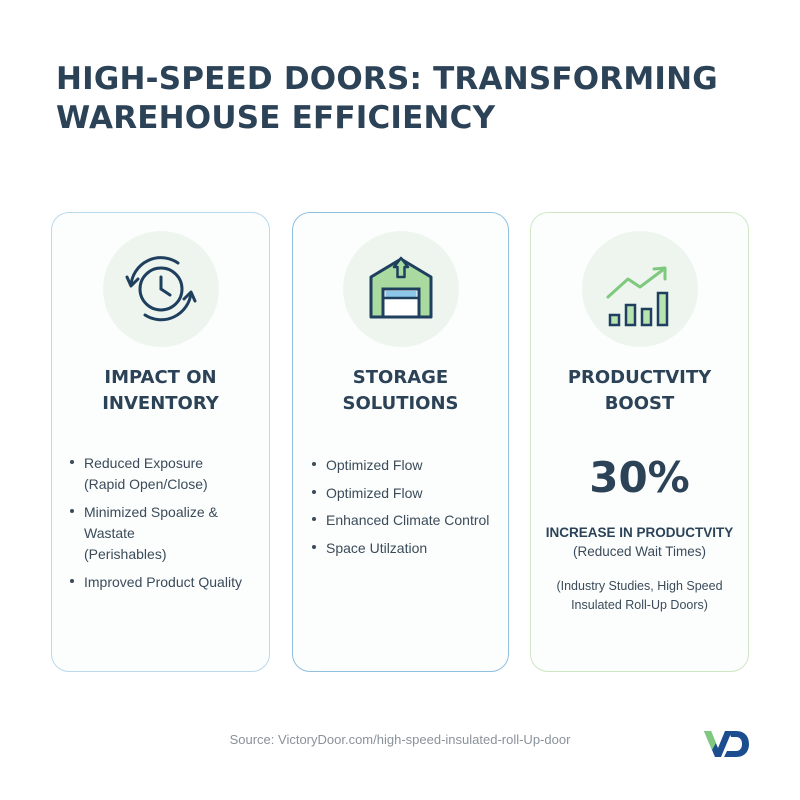 This screenshot has width=800, height=800. Describe the element at coordinates (639, 532) in the screenshot. I see `stat-label: INCREASE IN PRODUCTVITY` at that location.